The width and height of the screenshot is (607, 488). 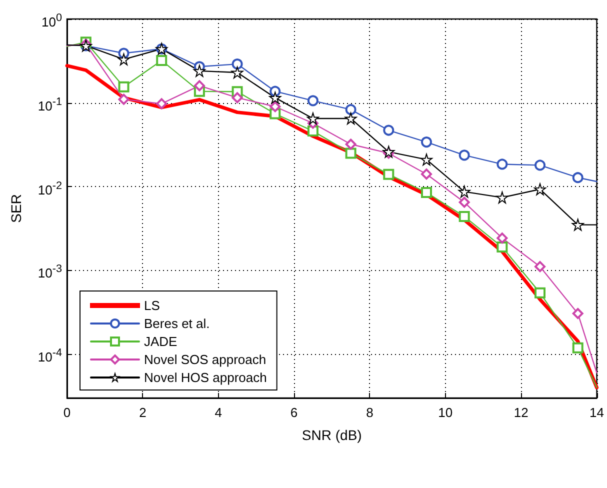 I want to click on x-tick-label: 14, so click(x=597, y=412).